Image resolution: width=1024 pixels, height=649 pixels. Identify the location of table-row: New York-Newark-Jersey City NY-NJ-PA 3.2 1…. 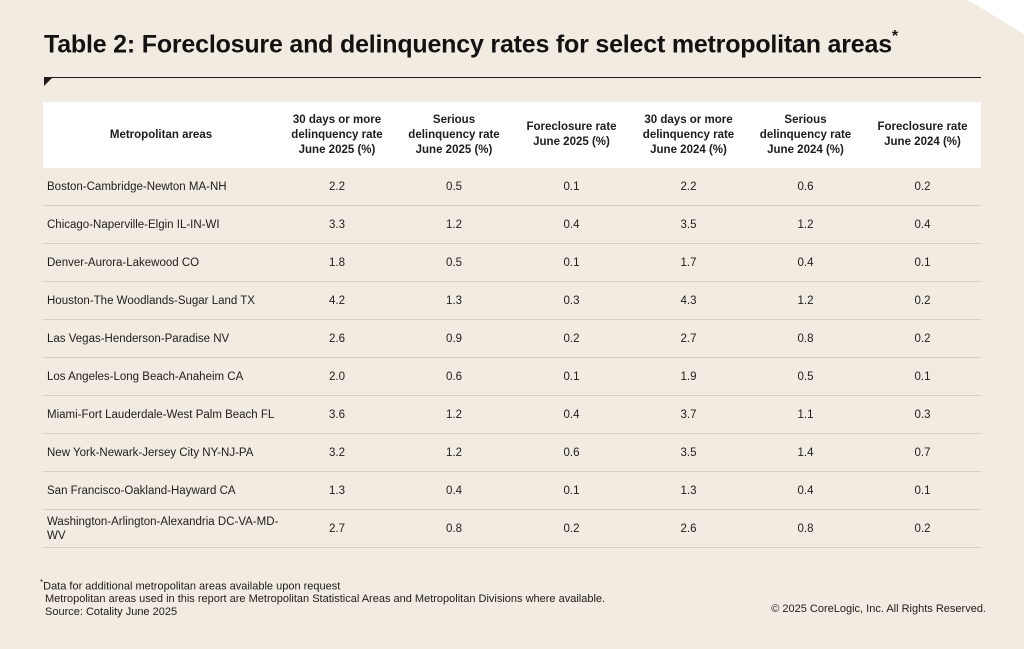
(512, 452).